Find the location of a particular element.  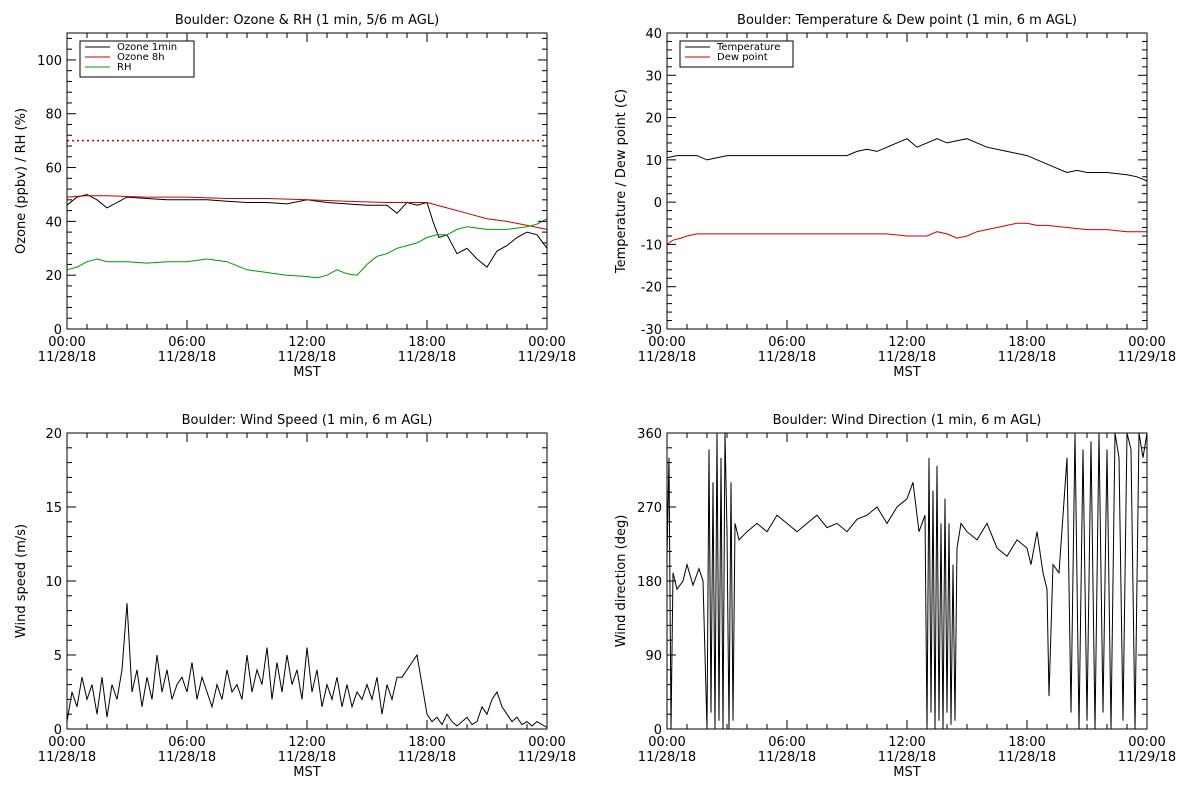

series-line-temperature is located at coordinates (907, 160).